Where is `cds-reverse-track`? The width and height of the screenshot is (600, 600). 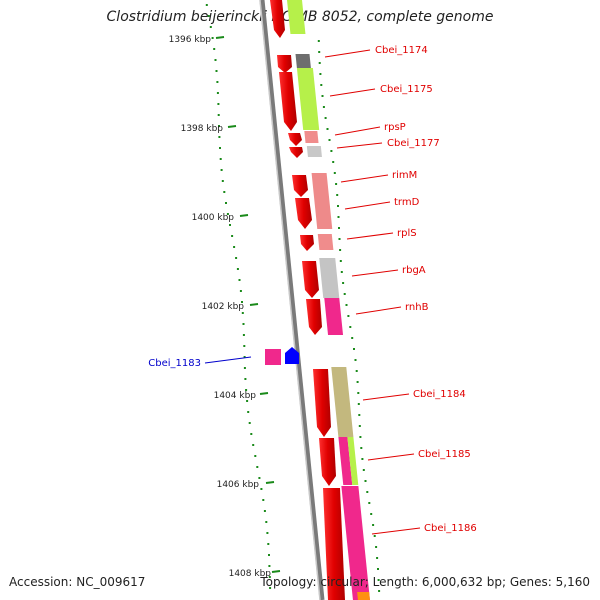
cds-reverse-track is located at coordinates (282, 356).